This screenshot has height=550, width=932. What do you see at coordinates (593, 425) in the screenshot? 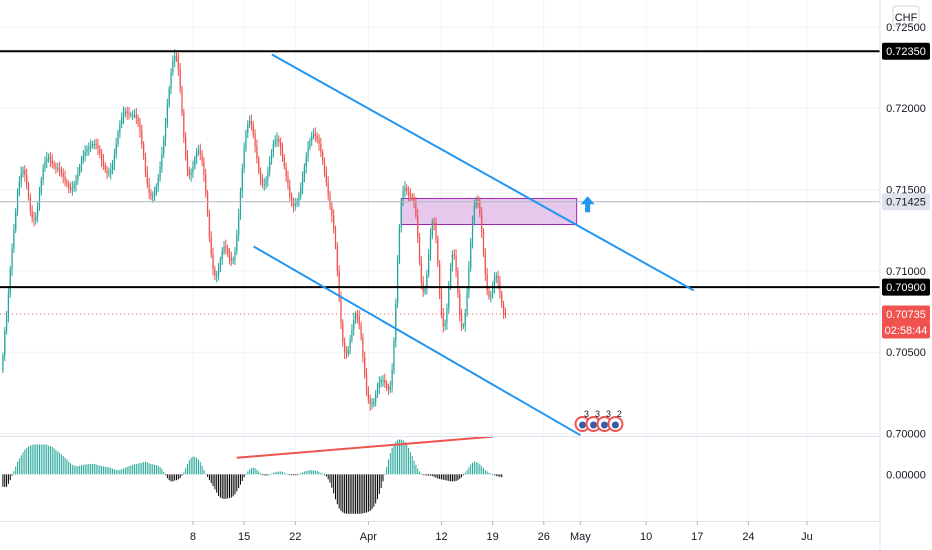
I see `event-flag-icon` at bounding box center [593, 425].